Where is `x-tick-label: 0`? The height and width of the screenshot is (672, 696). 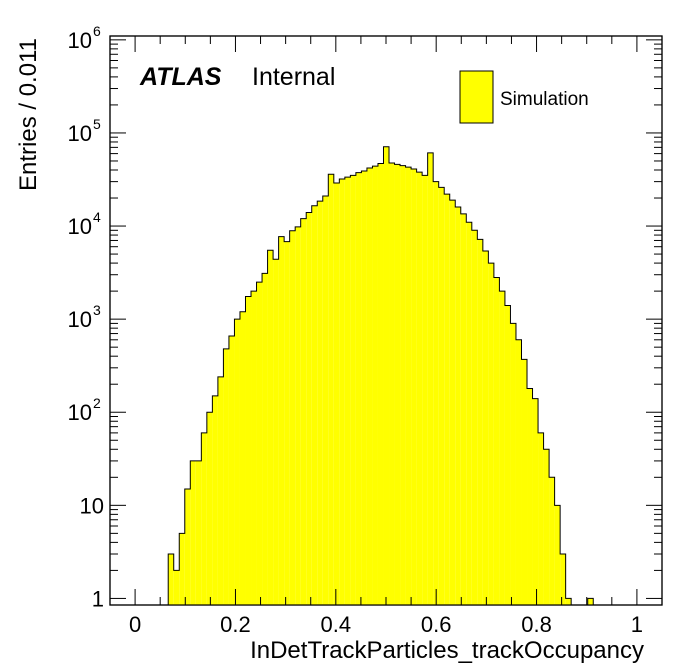
x-tick-label: 0 is located at coordinates (135, 624).